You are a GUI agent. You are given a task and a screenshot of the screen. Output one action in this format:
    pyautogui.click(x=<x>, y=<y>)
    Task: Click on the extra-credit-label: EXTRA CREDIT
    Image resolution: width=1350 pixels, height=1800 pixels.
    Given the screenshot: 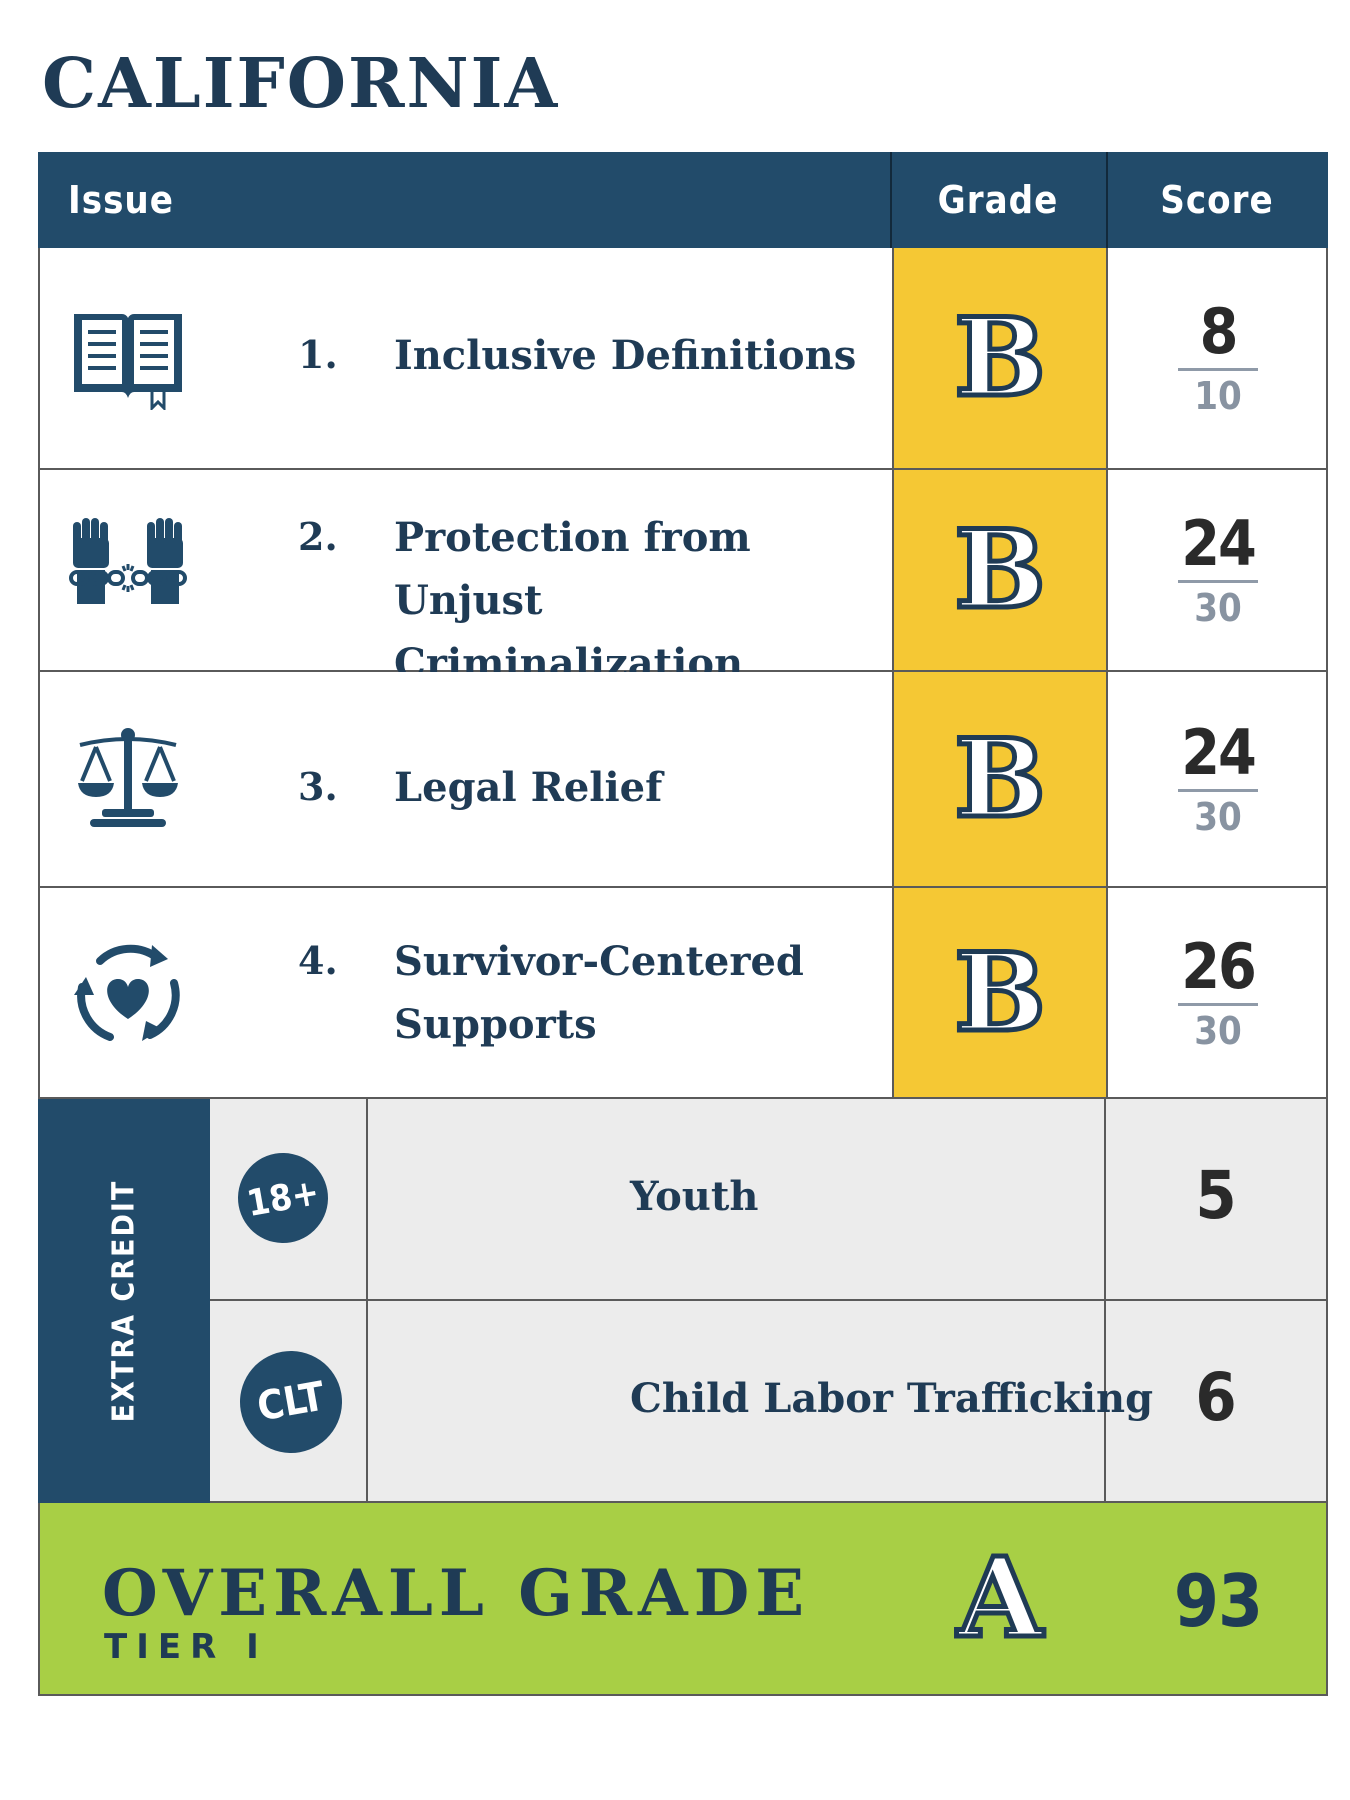 What is the action you would take?
    pyautogui.click(x=124, y=1301)
    